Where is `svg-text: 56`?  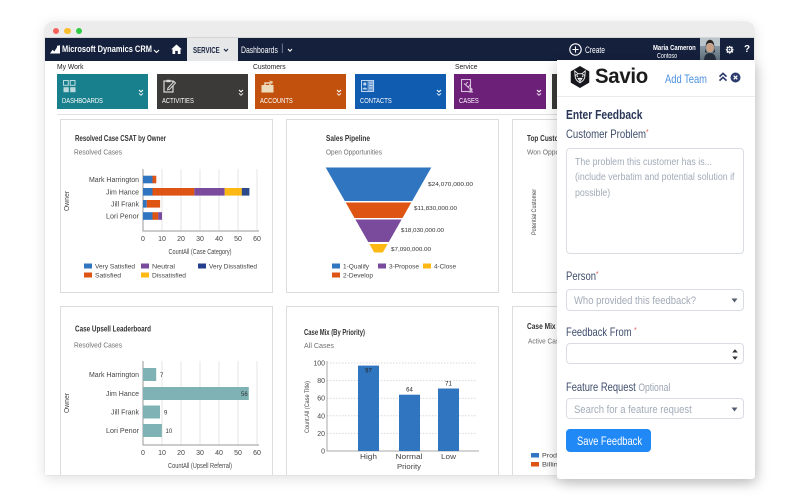
svg-text: 56 is located at coordinates (244, 395).